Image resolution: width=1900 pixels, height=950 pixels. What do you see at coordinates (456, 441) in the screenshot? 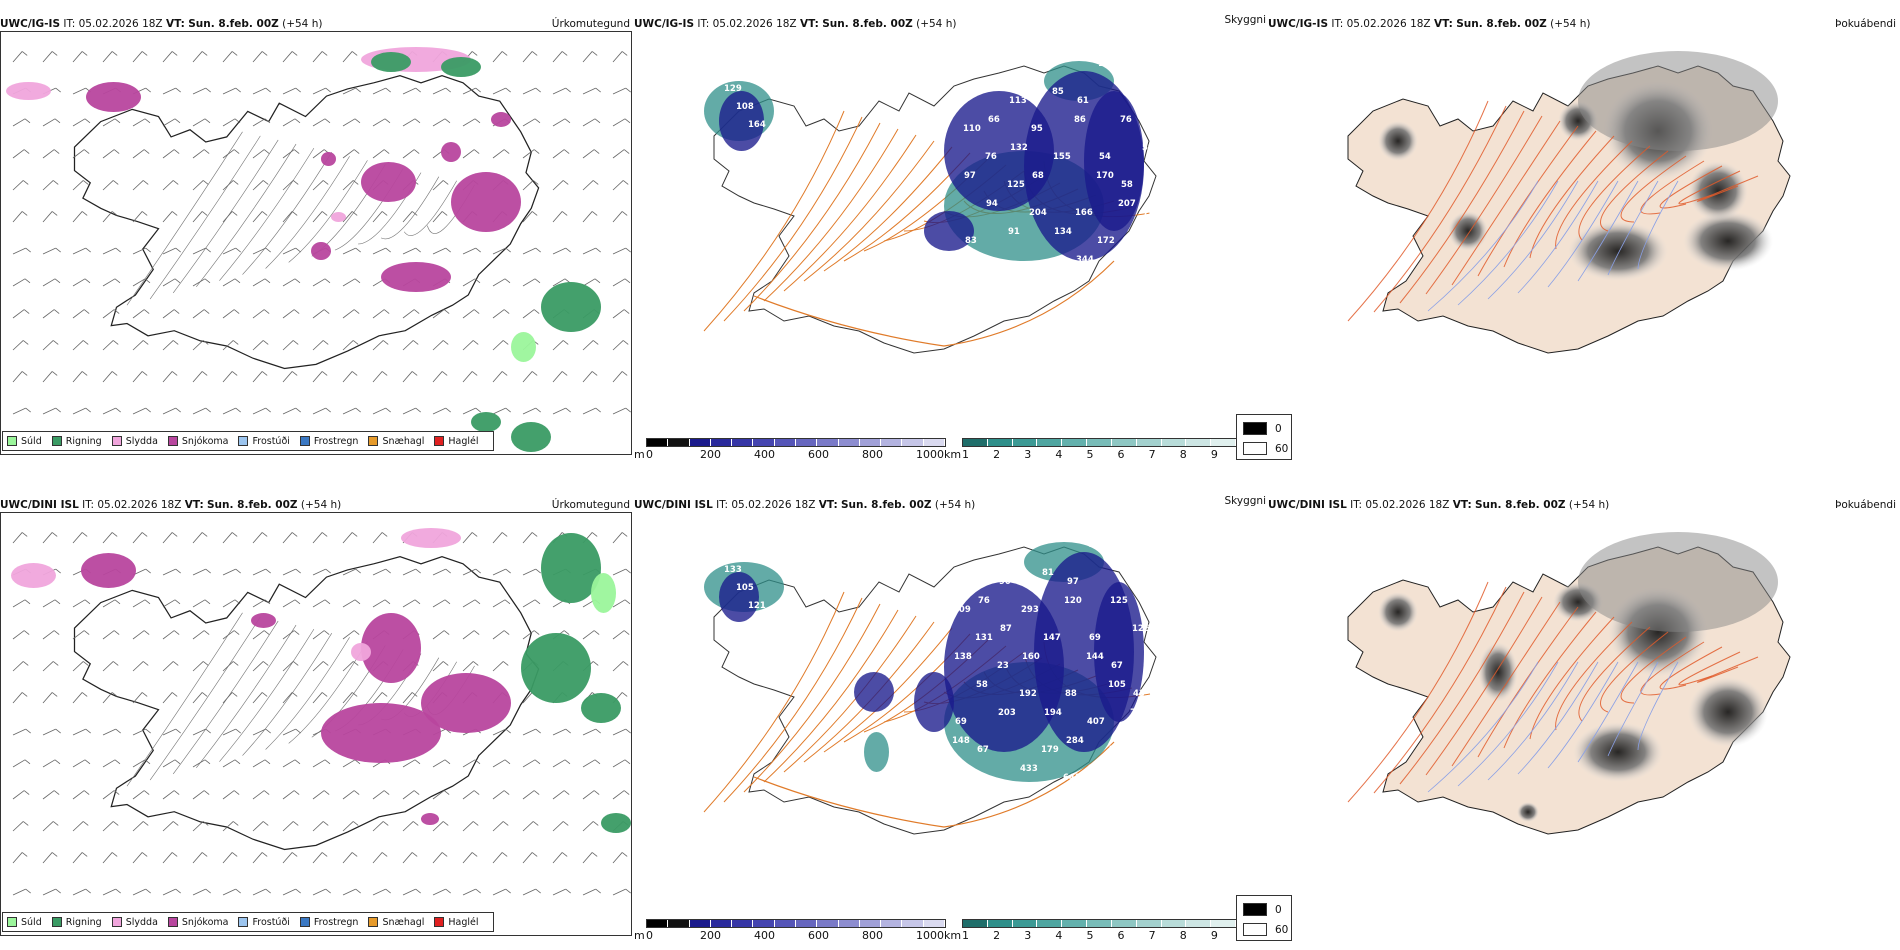
I see `legend-item-haglel: Haglél` at bounding box center [456, 441].